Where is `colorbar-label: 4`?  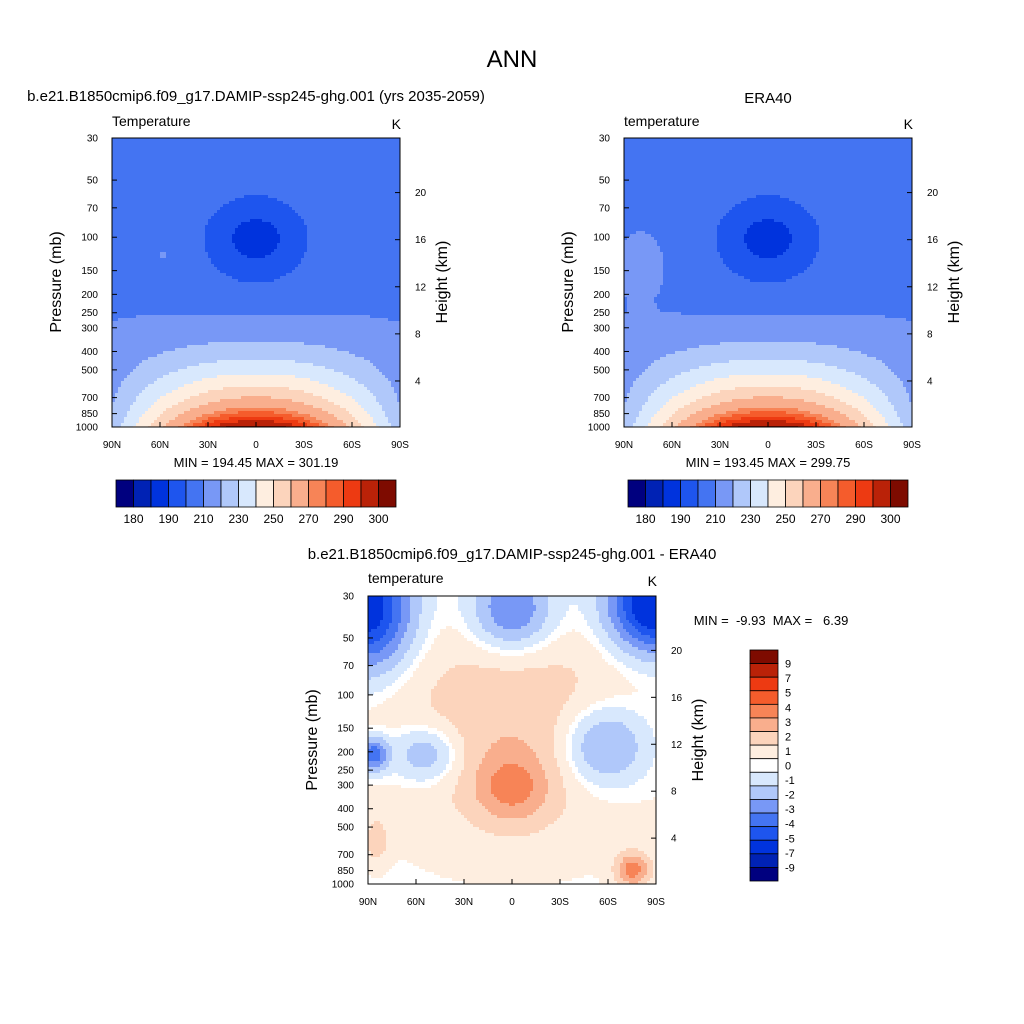
colorbar-label: 4 is located at coordinates (788, 708).